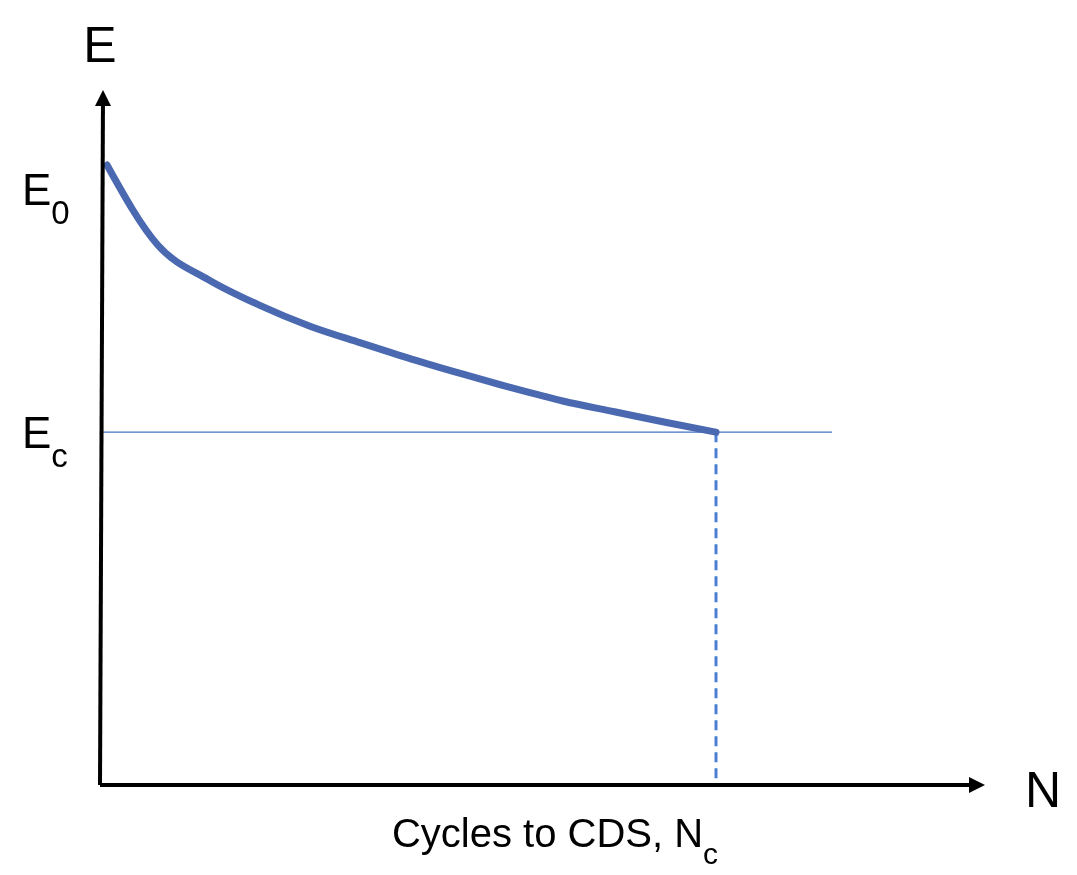 The image size is (1077, 875). What do you see at coordinates (45, 441) in the screenshot?
I see `ref-line-label: E$_{c}$` at bounding box center [45, 441].